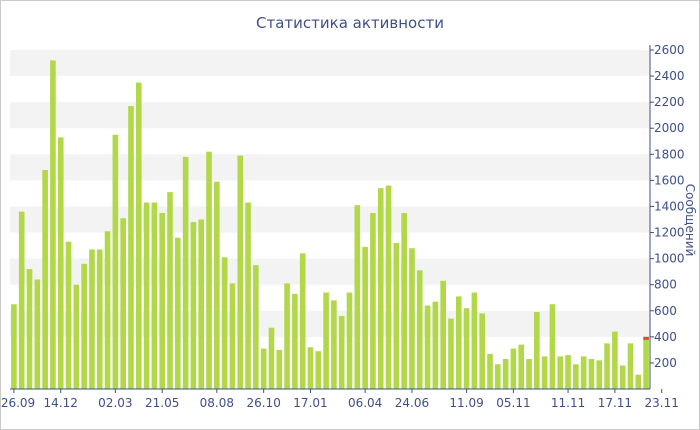  What do you see at coordinates (646, 338) in the screenshot?
I see `bar-cap` at bounding box center [646, 338].